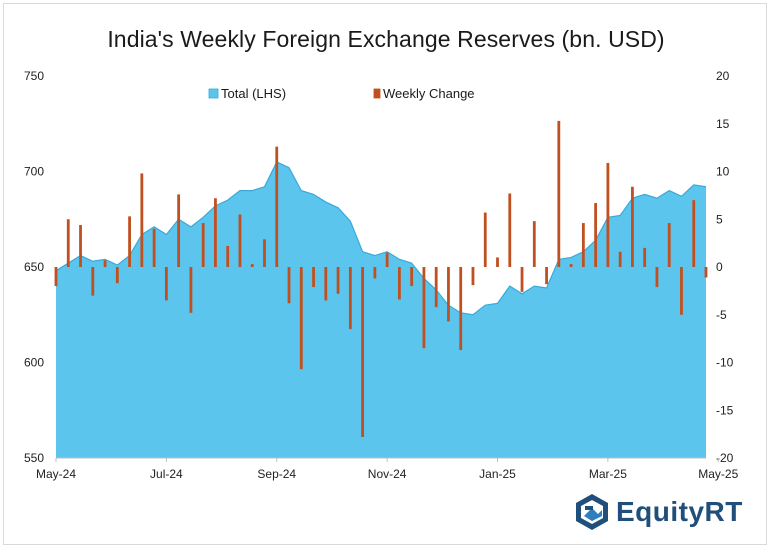 The image size is (772, 550). I want to click on x-tick-label: Jul-24, so click(166, 474).